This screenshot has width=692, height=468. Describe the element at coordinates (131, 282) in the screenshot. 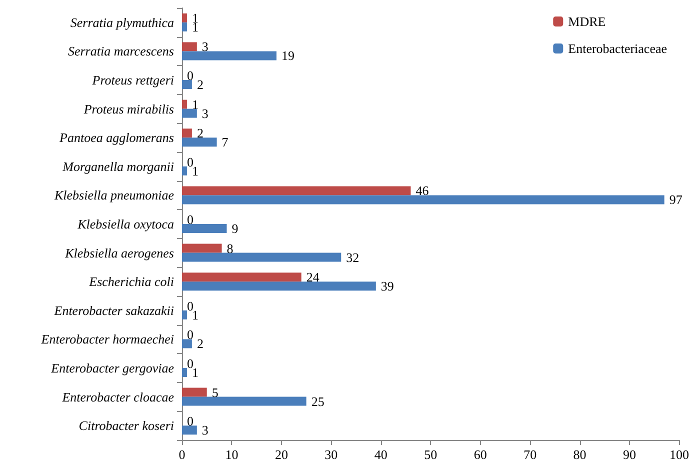

I see `y-tick-label: Escherichia coli` at that location.